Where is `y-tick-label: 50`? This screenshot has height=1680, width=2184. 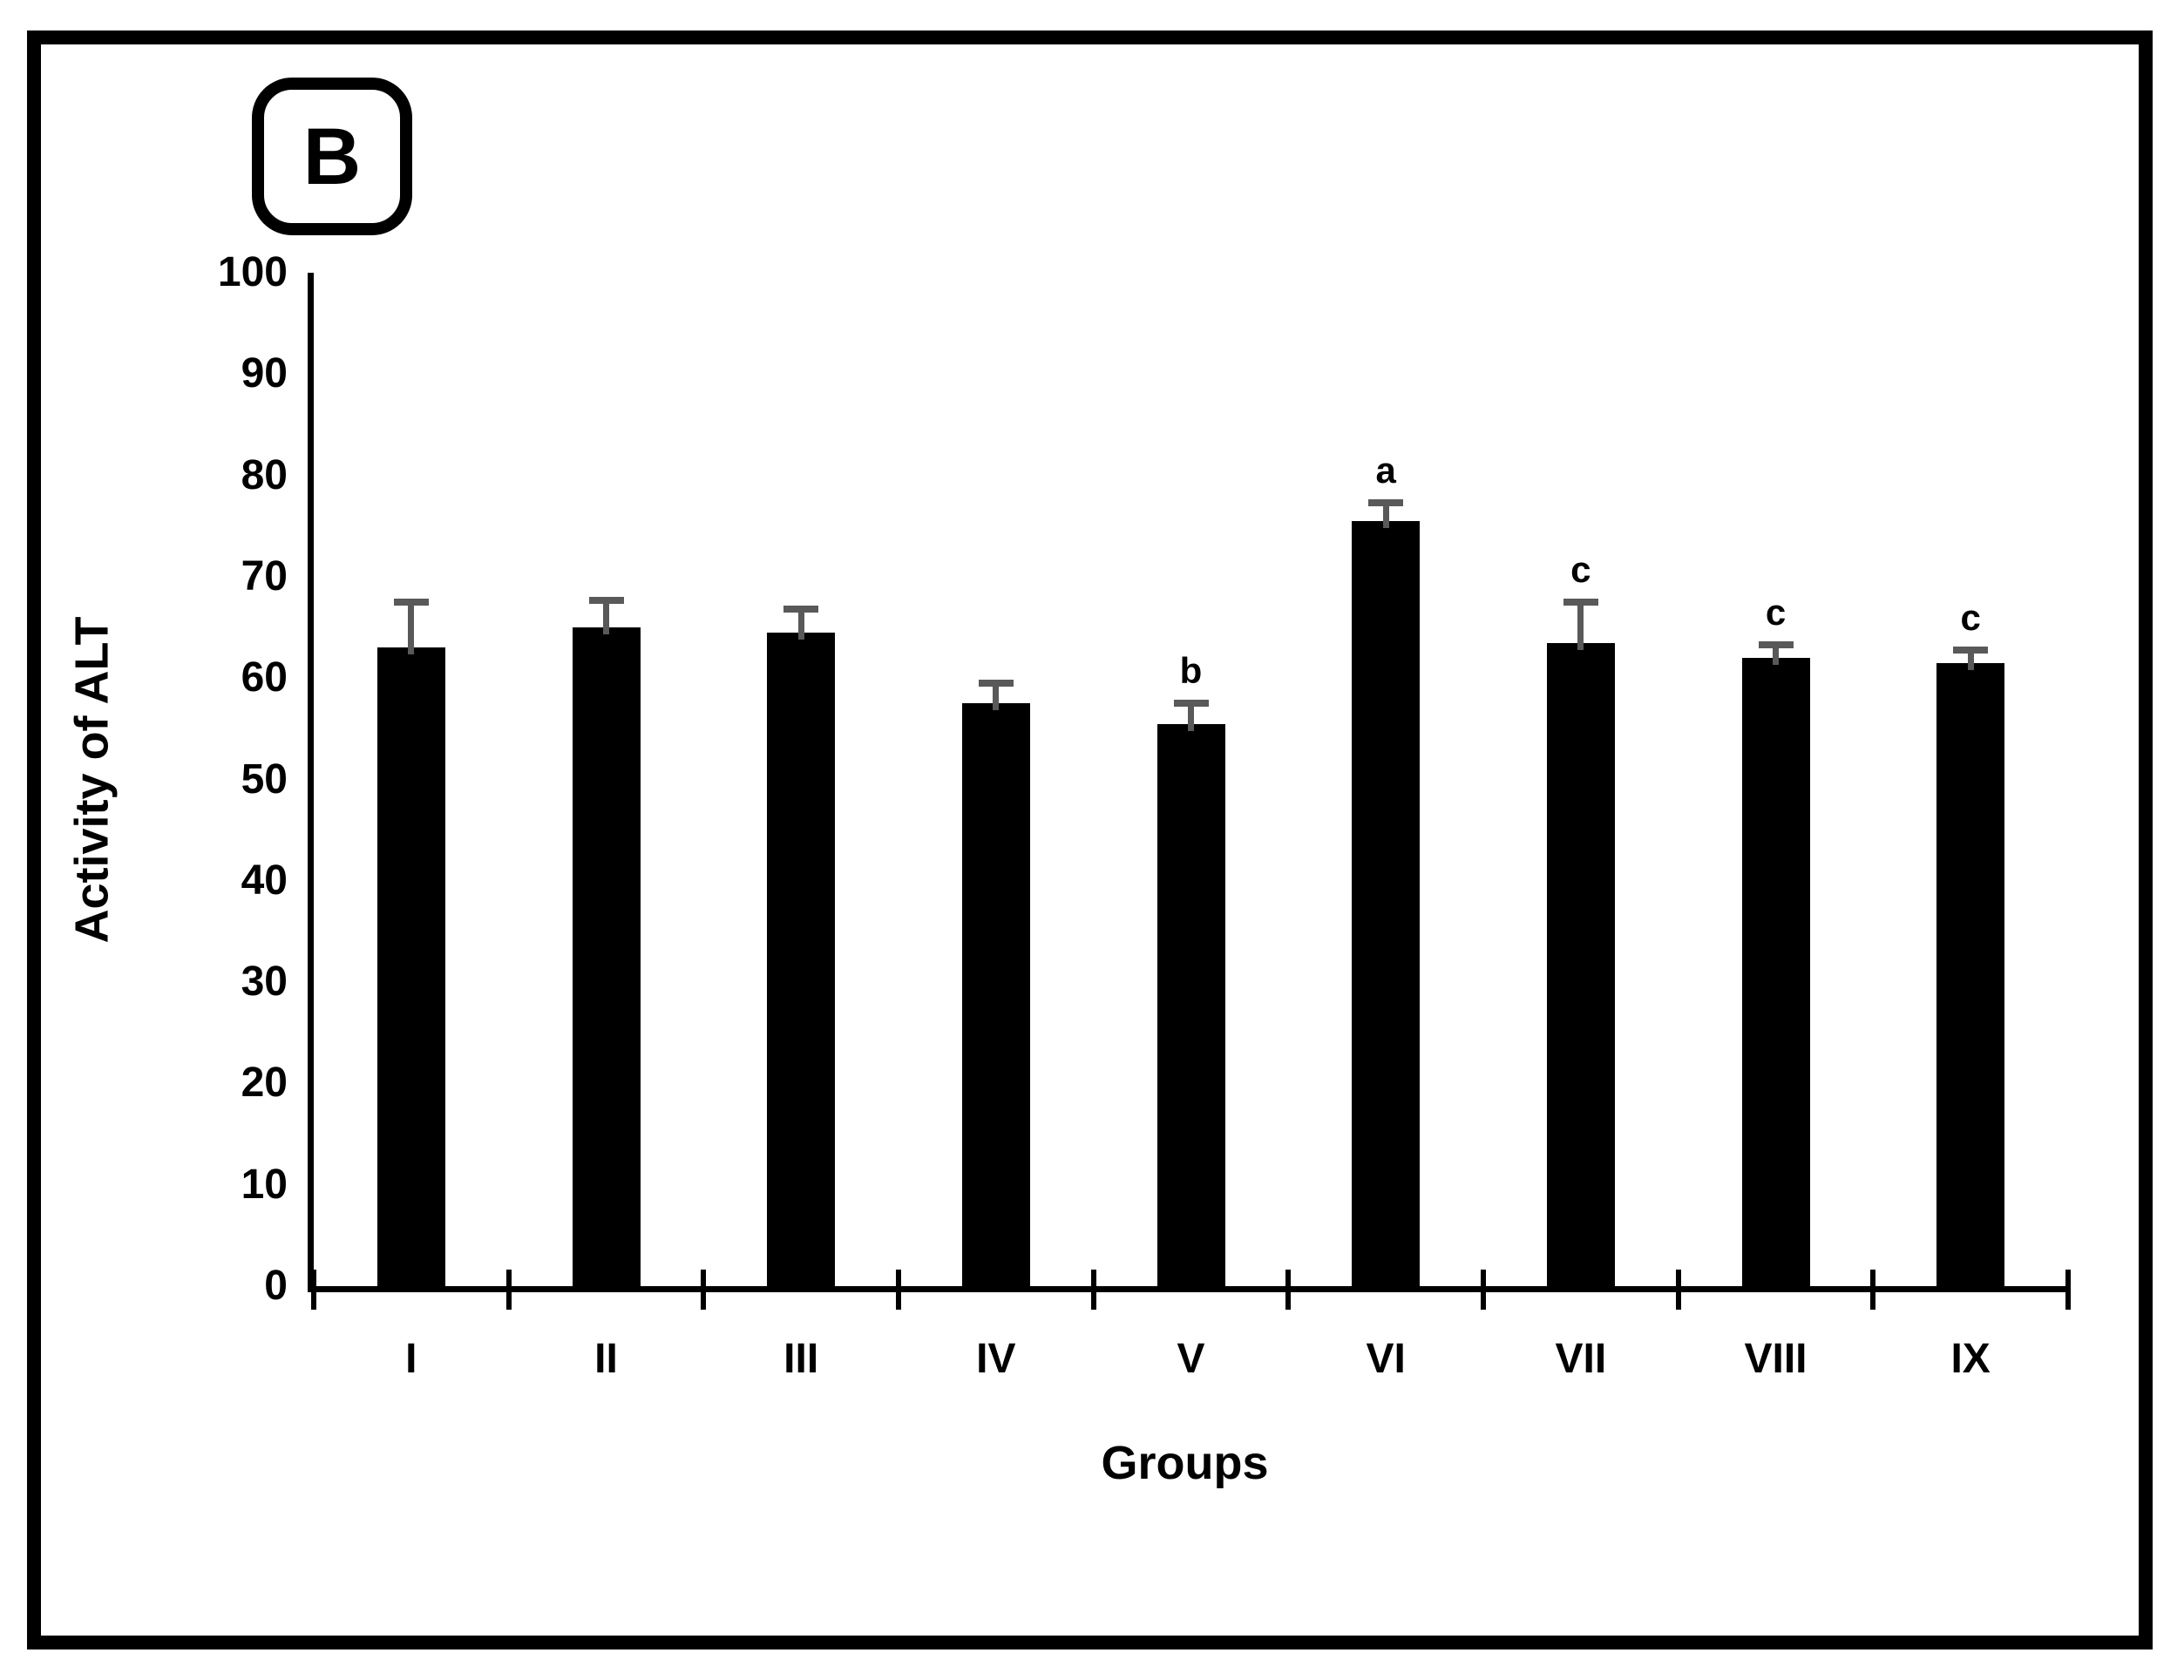
y-tick-label: 50 is located at coordinates (264, 779).